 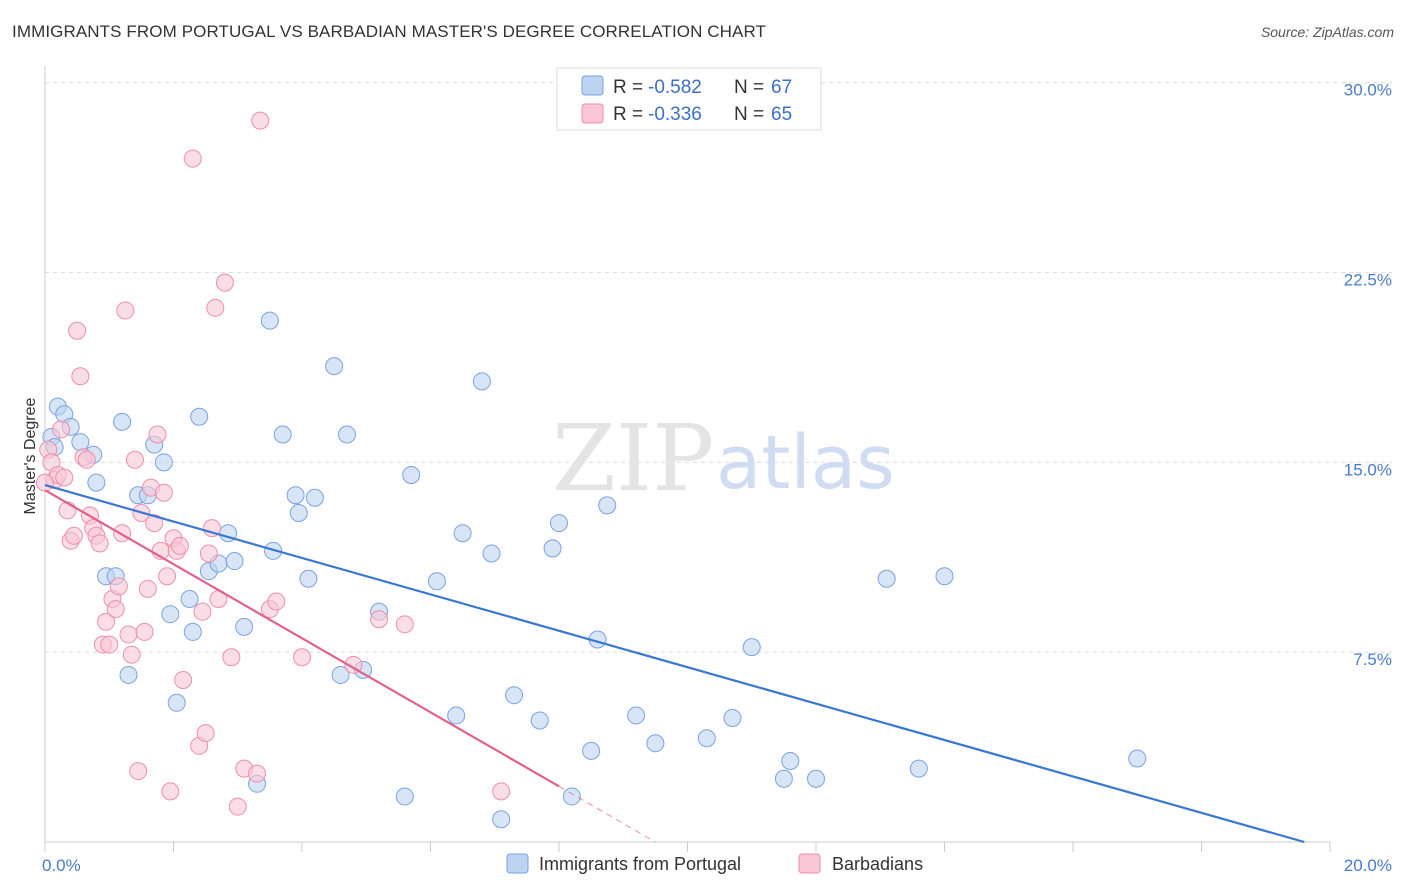 What do you see at coordinates (30, 455) in the screenshot?
I see `y-axis-title: Master's Degree` at bounding box center [30, 455].